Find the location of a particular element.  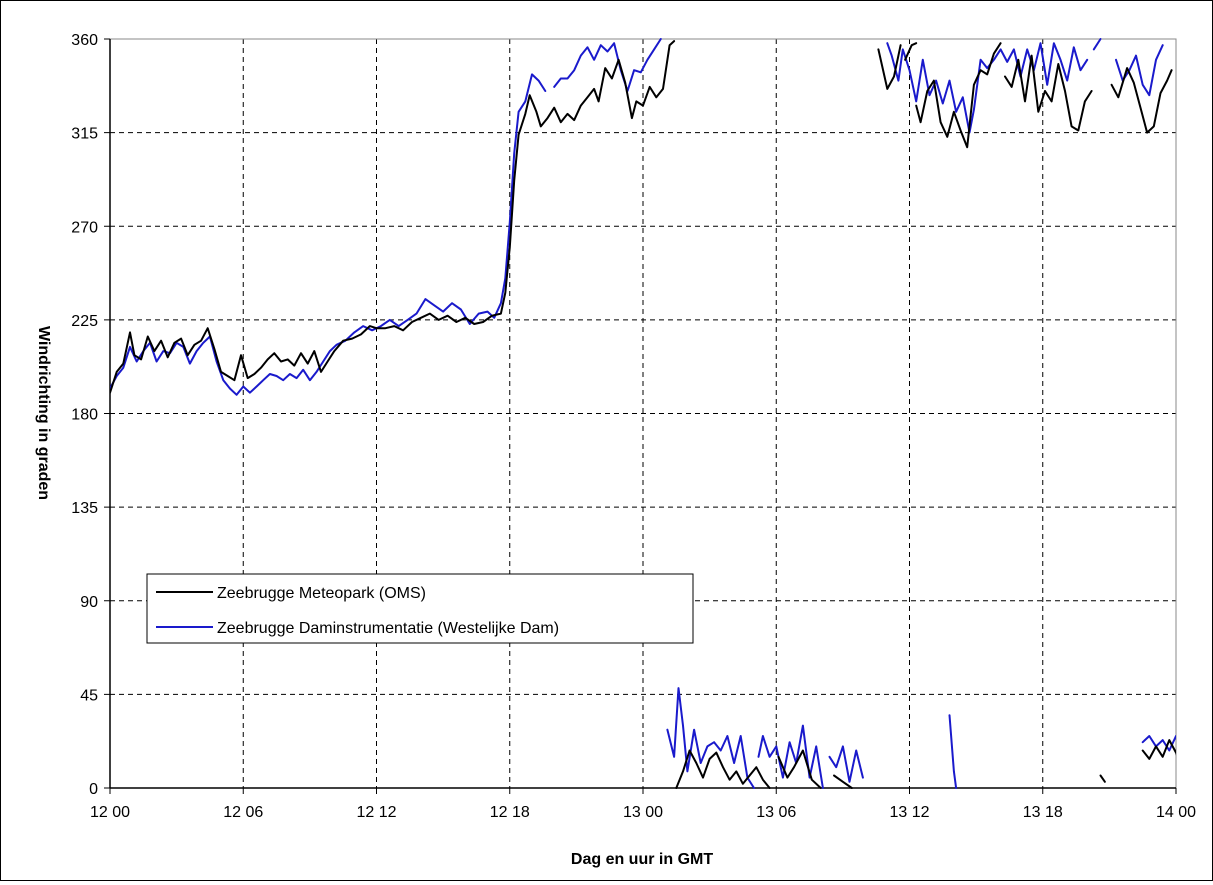

x-tick-label: 12 00 is located at coordinates (110, 812).